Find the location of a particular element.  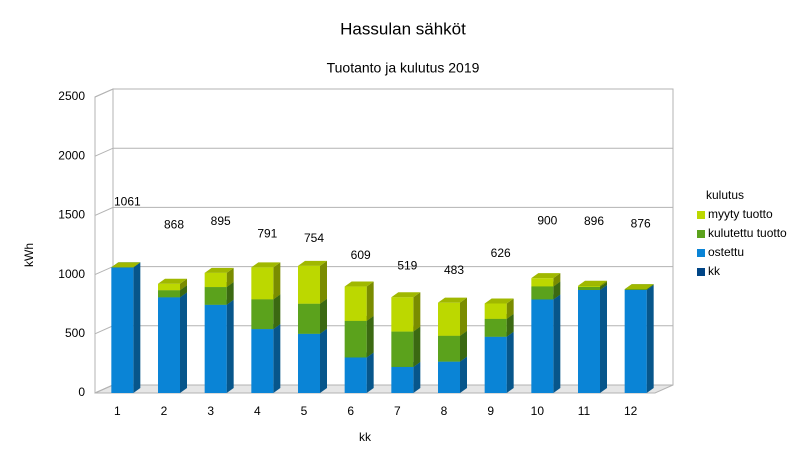

data-label: 900 is located at coordinates (547, 221).